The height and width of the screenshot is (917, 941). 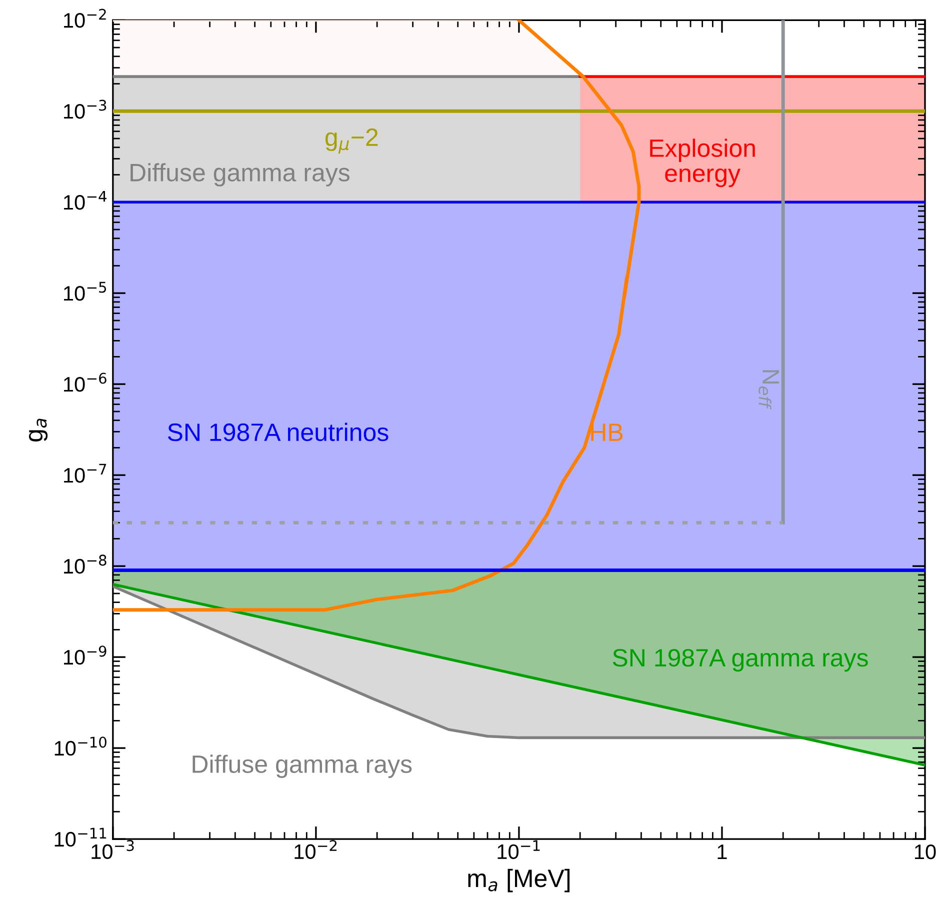 I want to click on x-tick-label: 10$^{−2}$, so click(x=315, y=850).